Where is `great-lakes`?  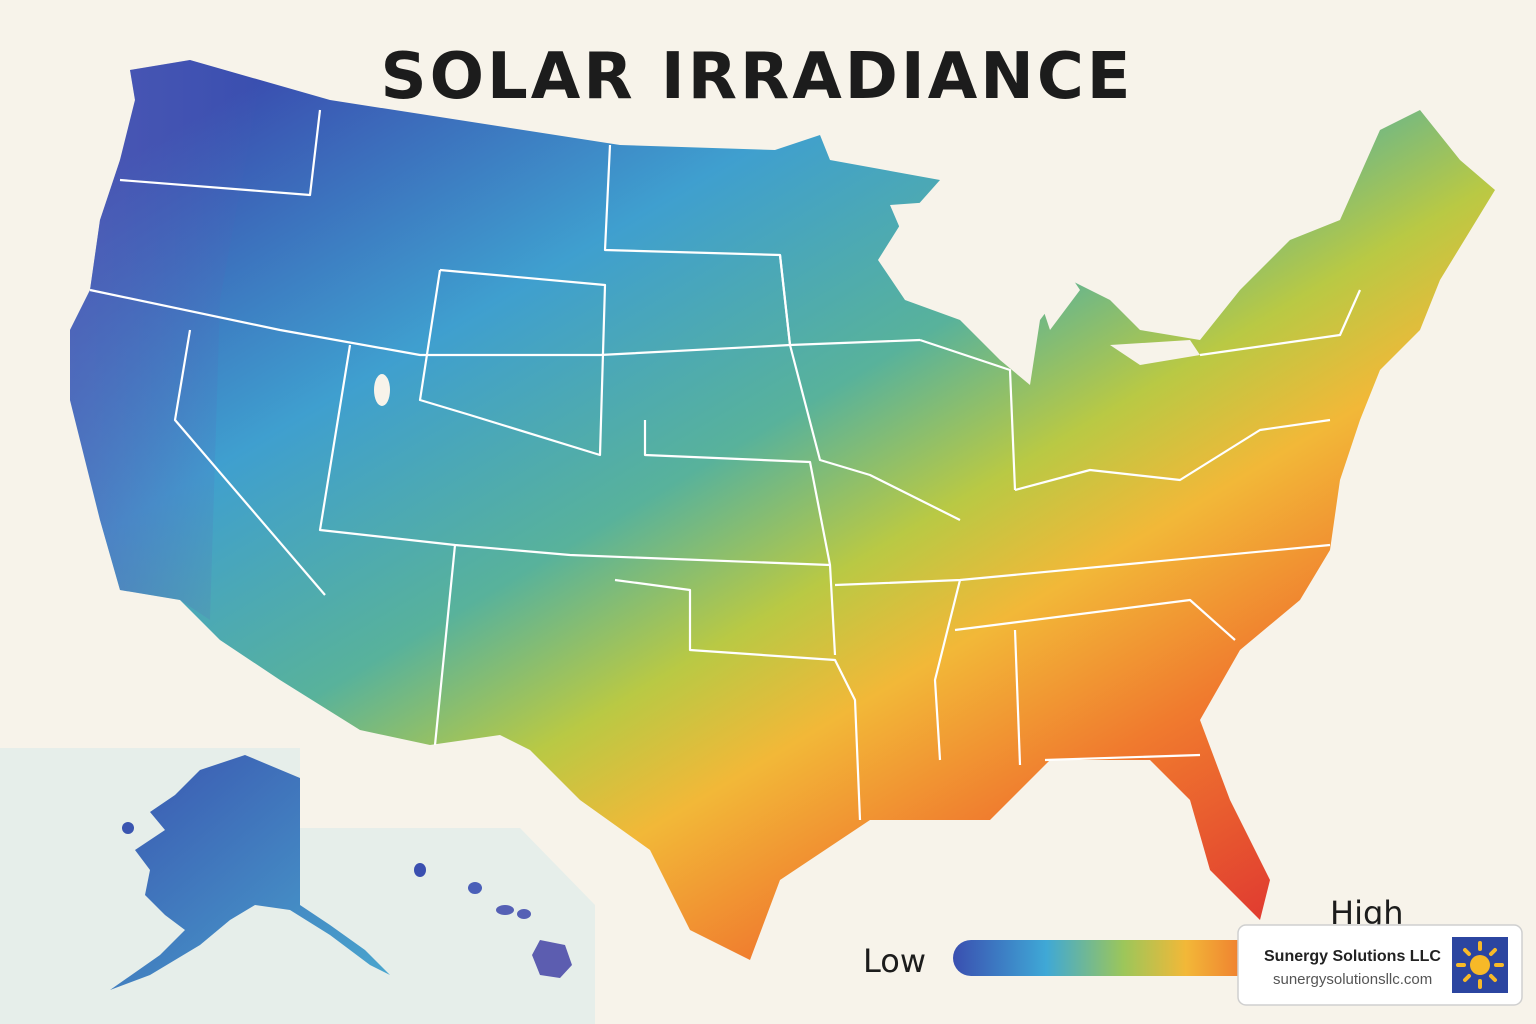
great-lakes is located at coordinates (1045, 282).